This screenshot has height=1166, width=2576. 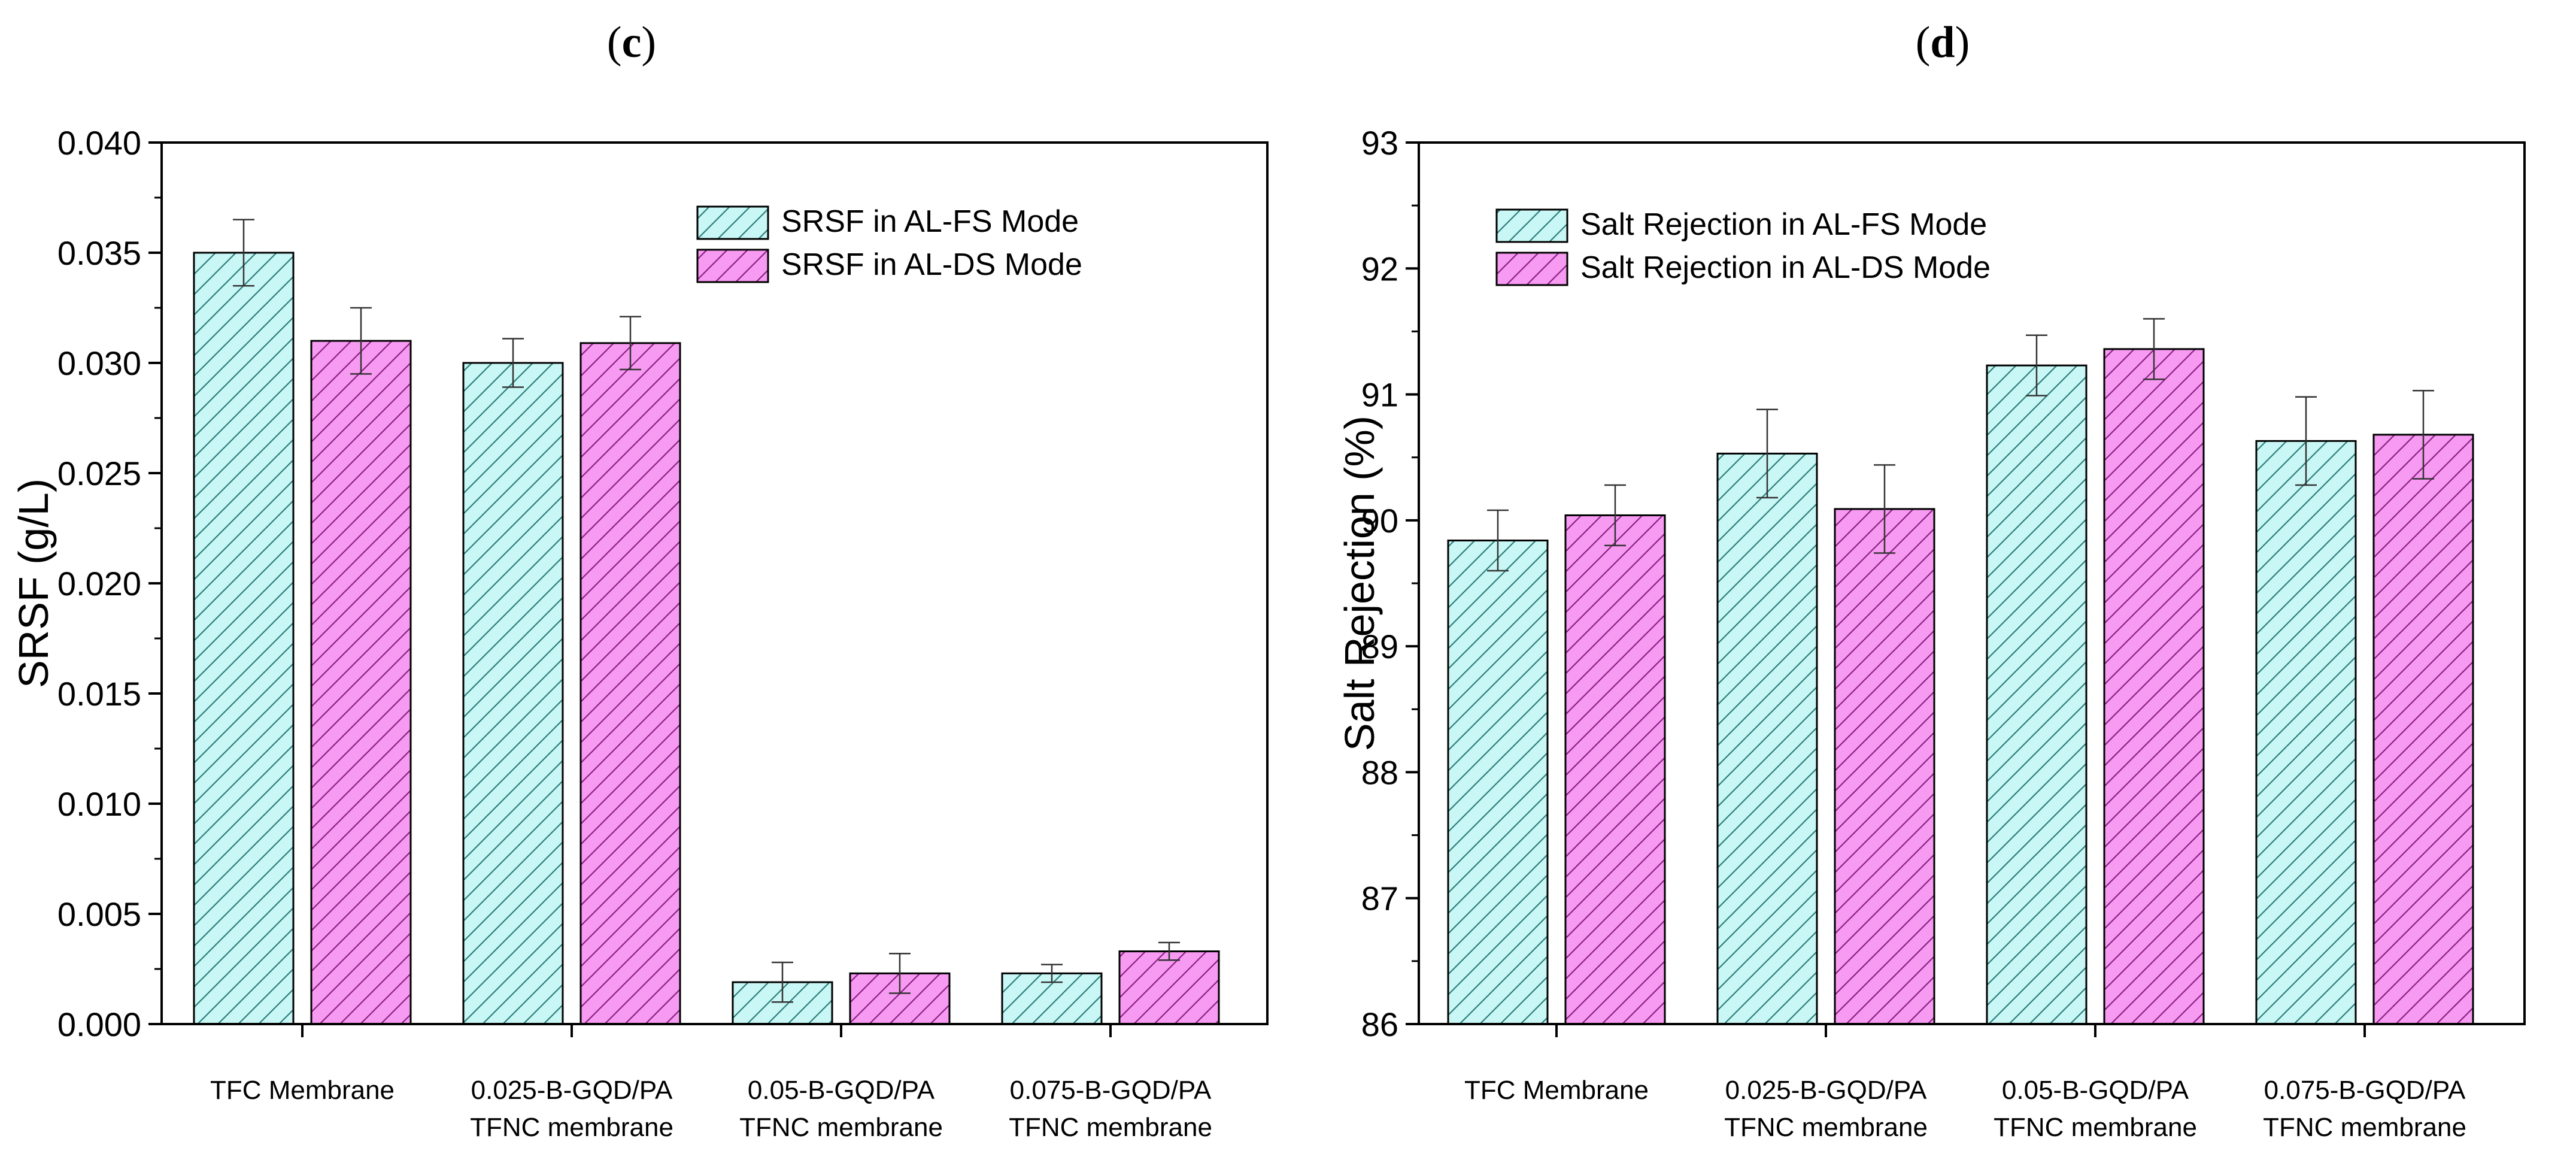 I want to click on x-tick-label-d-2-0: 0.05-B-GQD/PA, so click(x=2095, y=1090).